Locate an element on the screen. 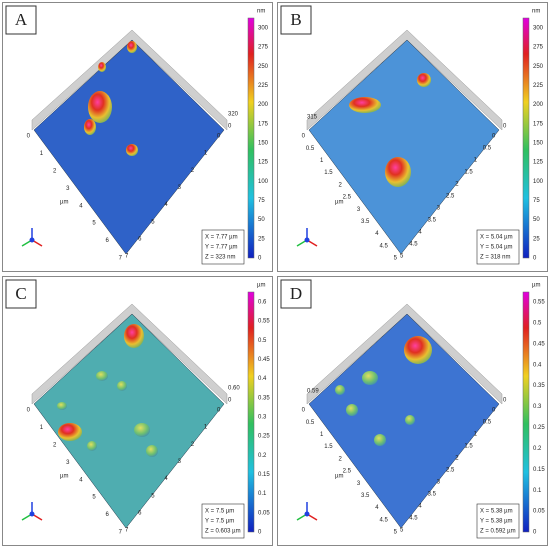 The image size is (550, 548). z-axis-label: 320 is located at coordinates (233, 115).